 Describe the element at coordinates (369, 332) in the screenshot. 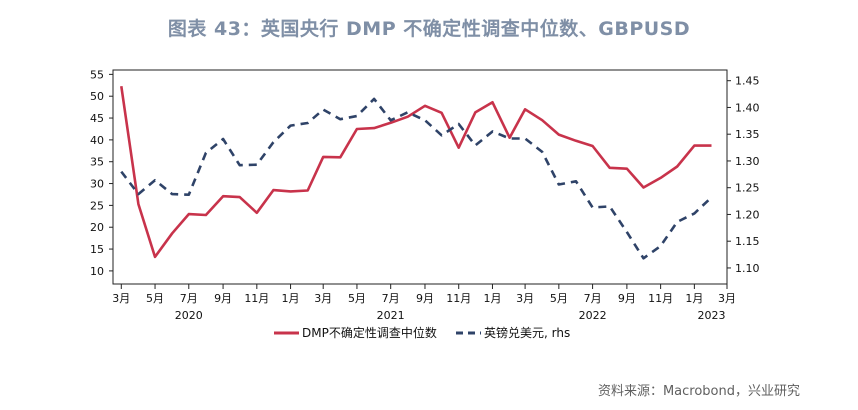

I see `legend-uncertainty-label: DMP不确定性调查中位数` at that location.